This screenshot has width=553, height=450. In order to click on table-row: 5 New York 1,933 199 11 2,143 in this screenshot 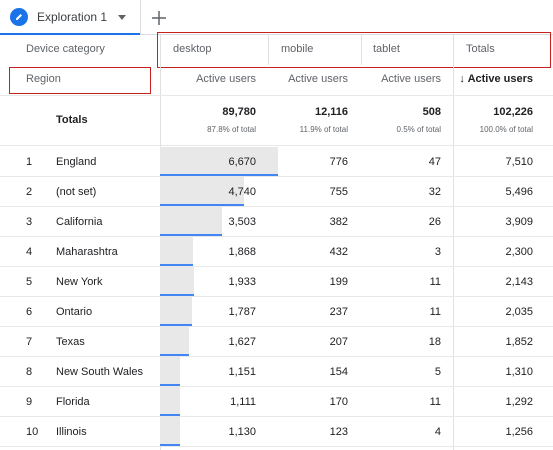, I will do `click(276, 282)`.